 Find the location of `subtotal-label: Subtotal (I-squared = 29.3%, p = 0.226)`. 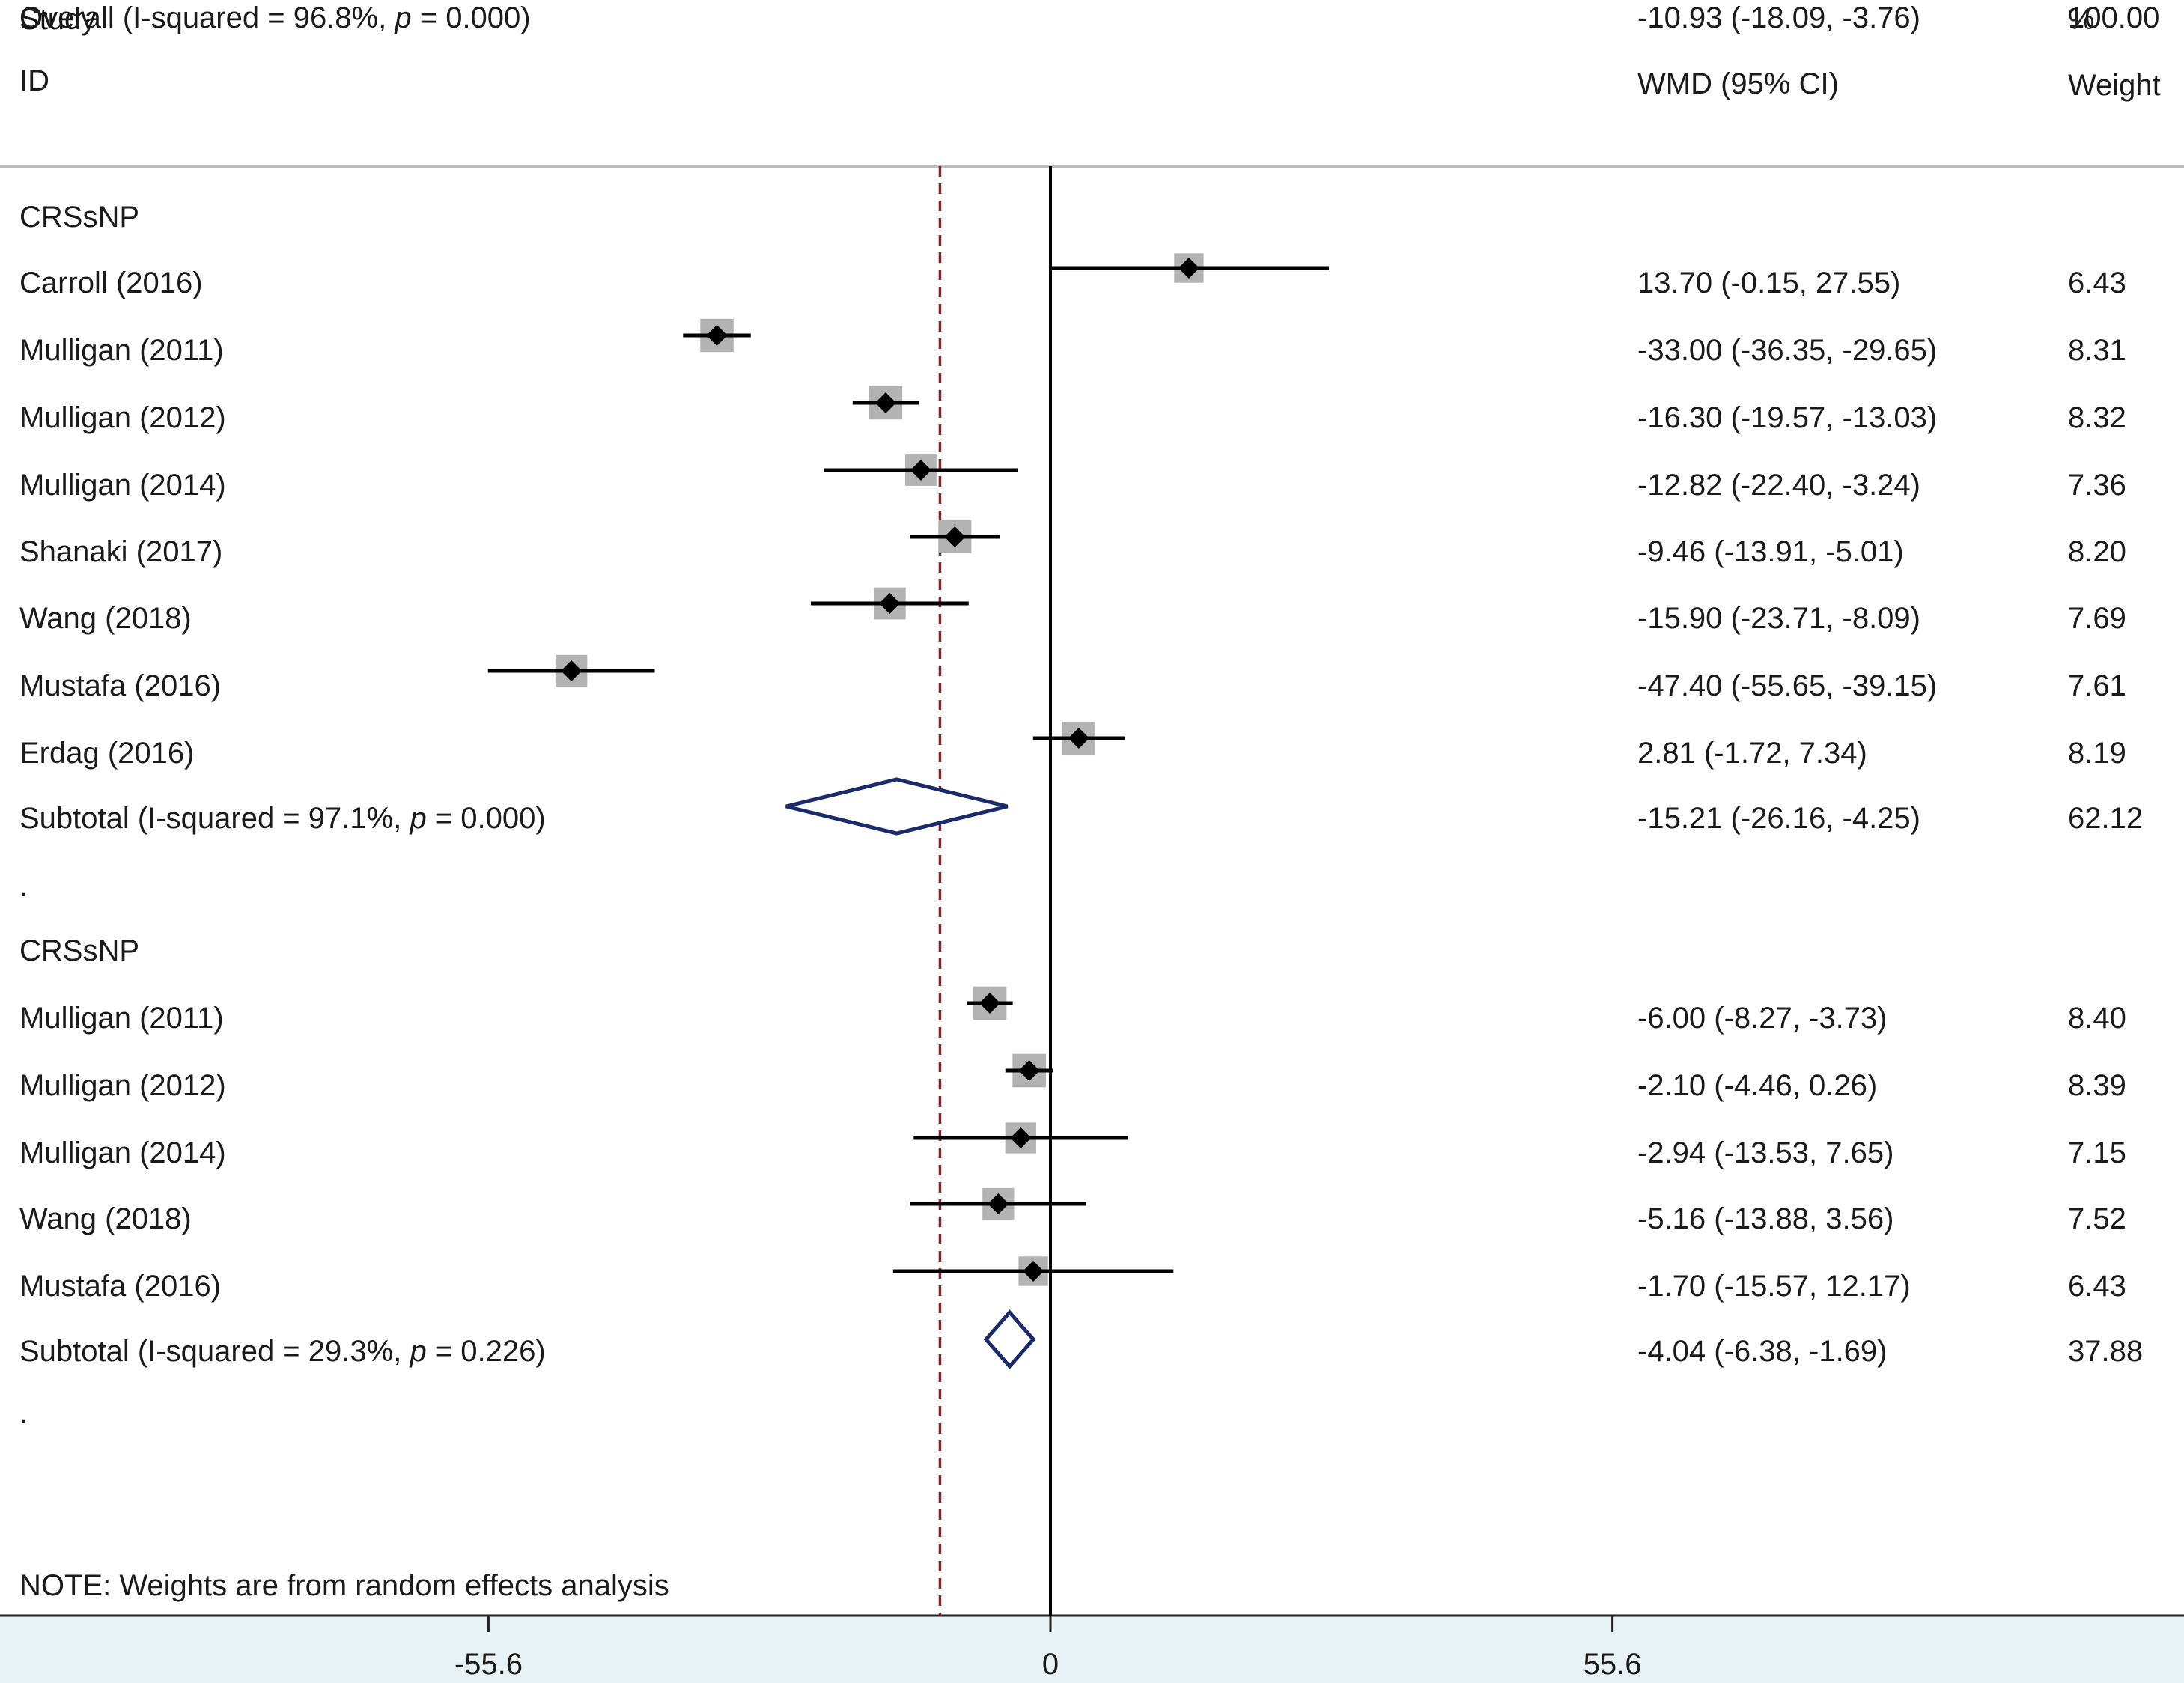

subtotal-label: Subtotal (I-squared = 29.3%, p = 0.226) is located at coordinates (282, 1351).